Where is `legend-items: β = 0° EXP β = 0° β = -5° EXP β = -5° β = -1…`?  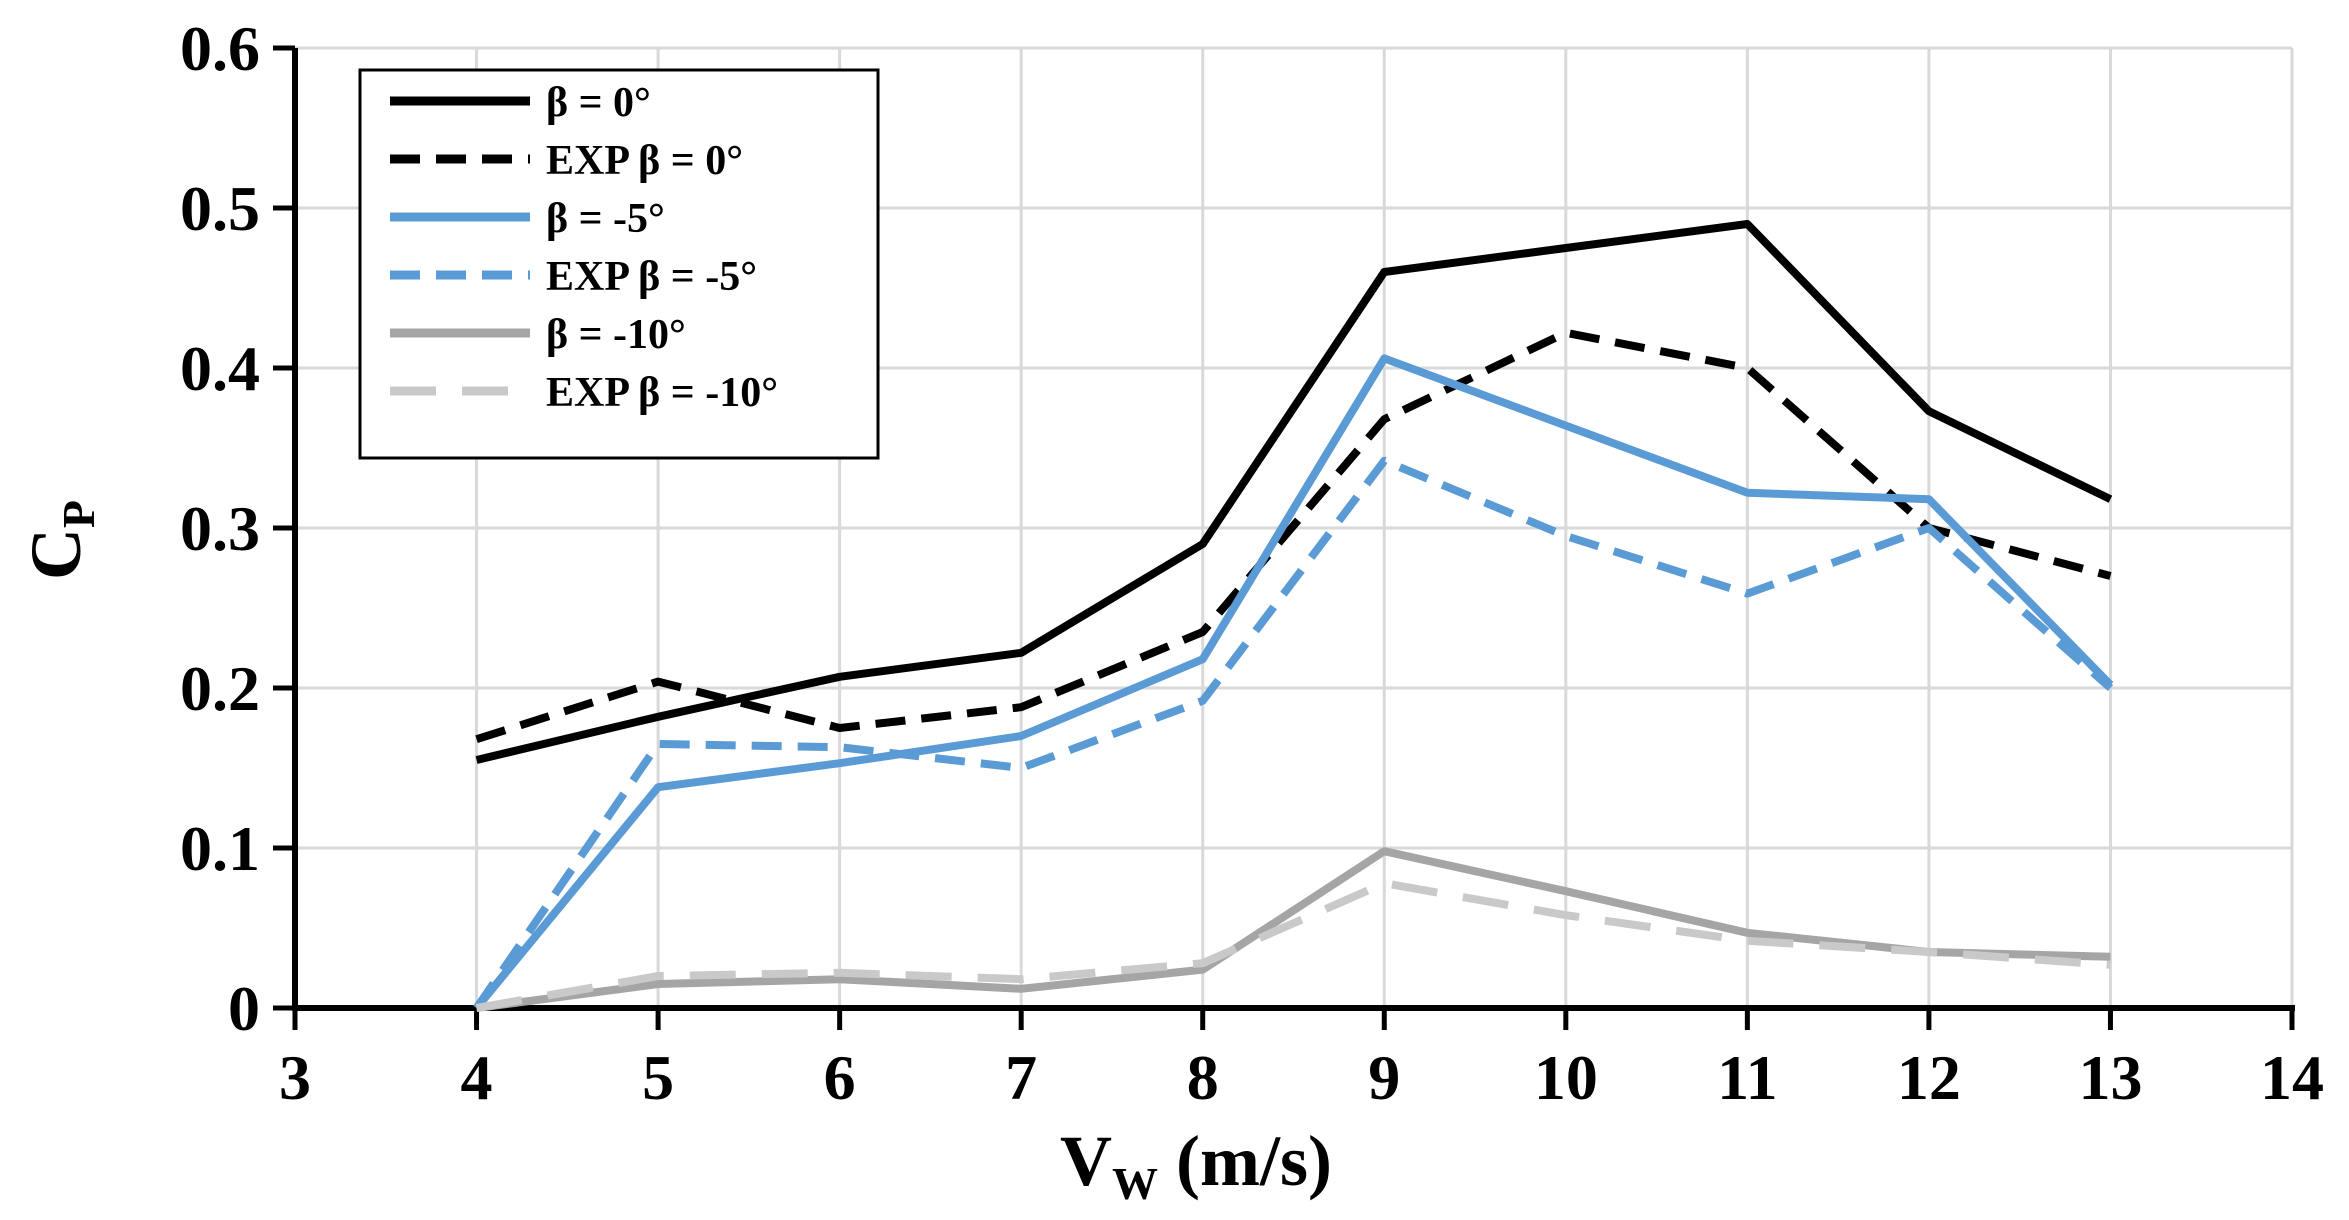 legend-items: β = 0° EXP β = 0° β = -5° EXP β = -5° β = -1… is located at coordinates (584, 248).